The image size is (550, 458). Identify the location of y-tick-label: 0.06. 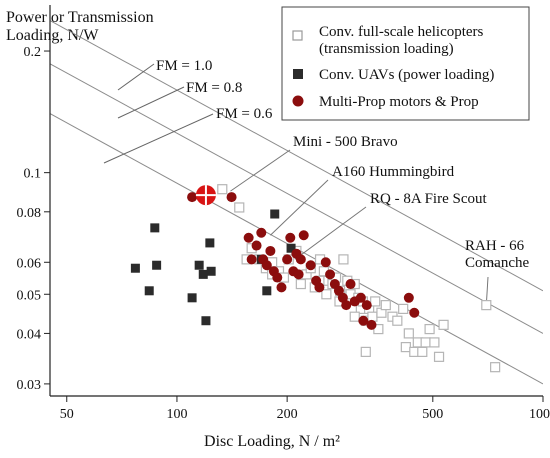
(29, 263).